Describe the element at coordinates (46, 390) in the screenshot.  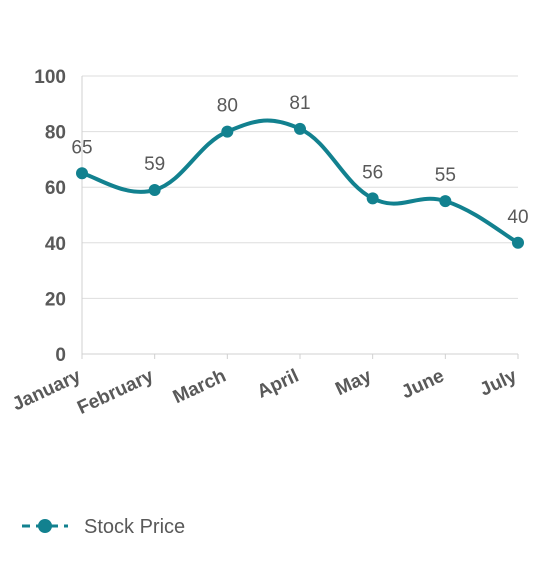
I see `x-tick-label: January` at that location.